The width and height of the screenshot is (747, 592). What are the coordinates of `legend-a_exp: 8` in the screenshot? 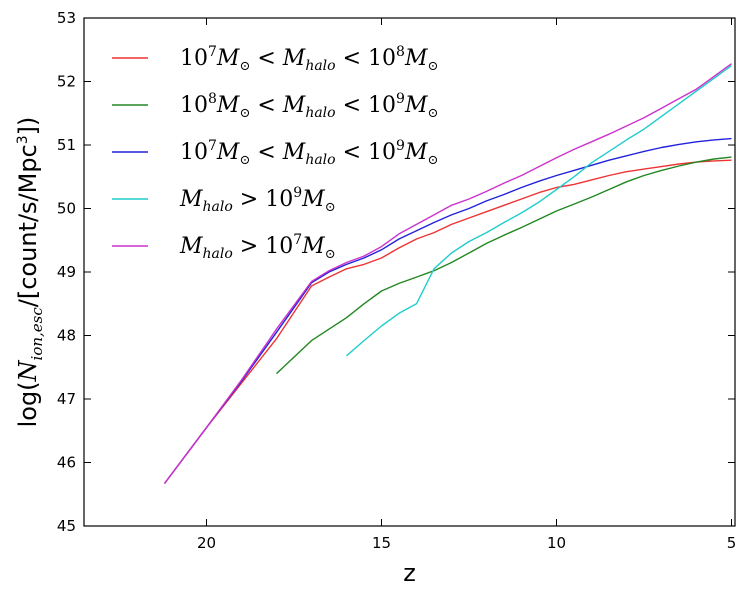 It's located at (212, 99).